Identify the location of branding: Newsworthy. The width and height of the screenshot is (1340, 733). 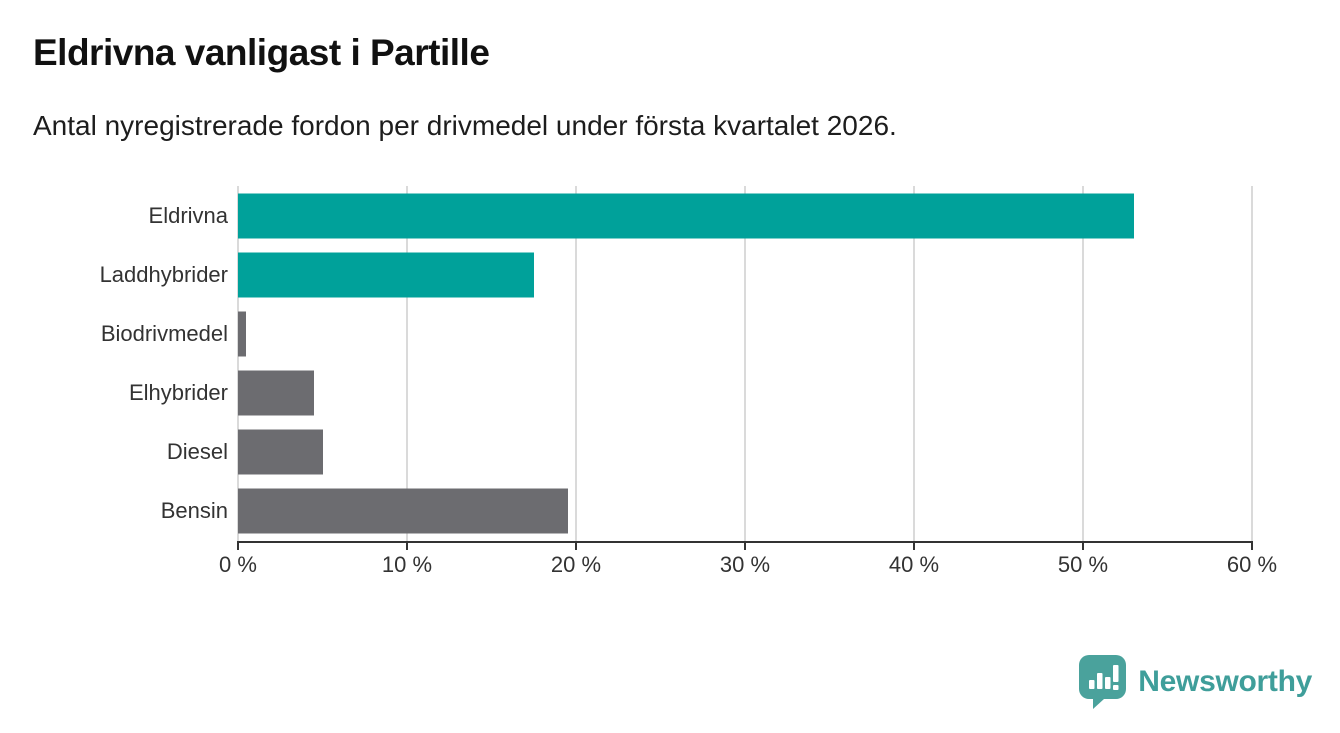
(1195, 682).